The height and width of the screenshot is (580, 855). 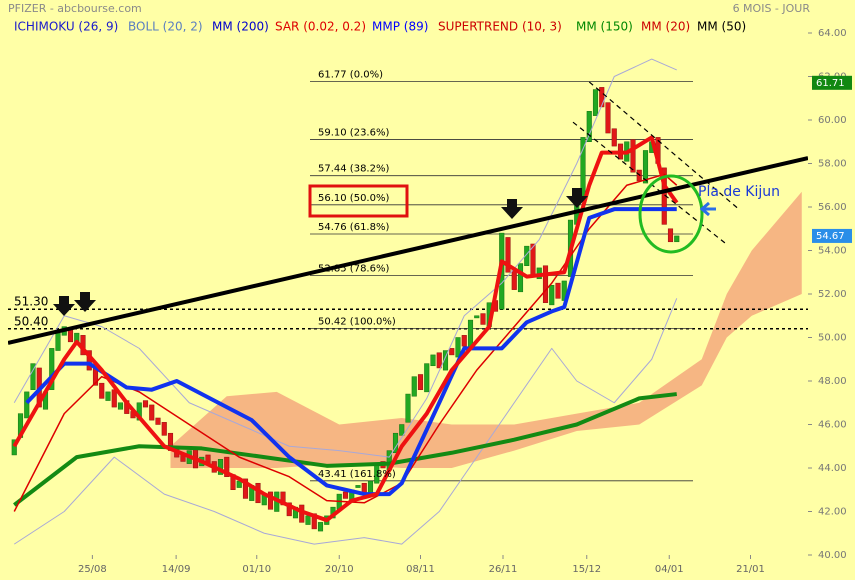 What do you see at coordinates (320, 27) in the screenshot?
I see `legend-item: SAR (0.02, 0.2)` at bounding box center [320, 27].